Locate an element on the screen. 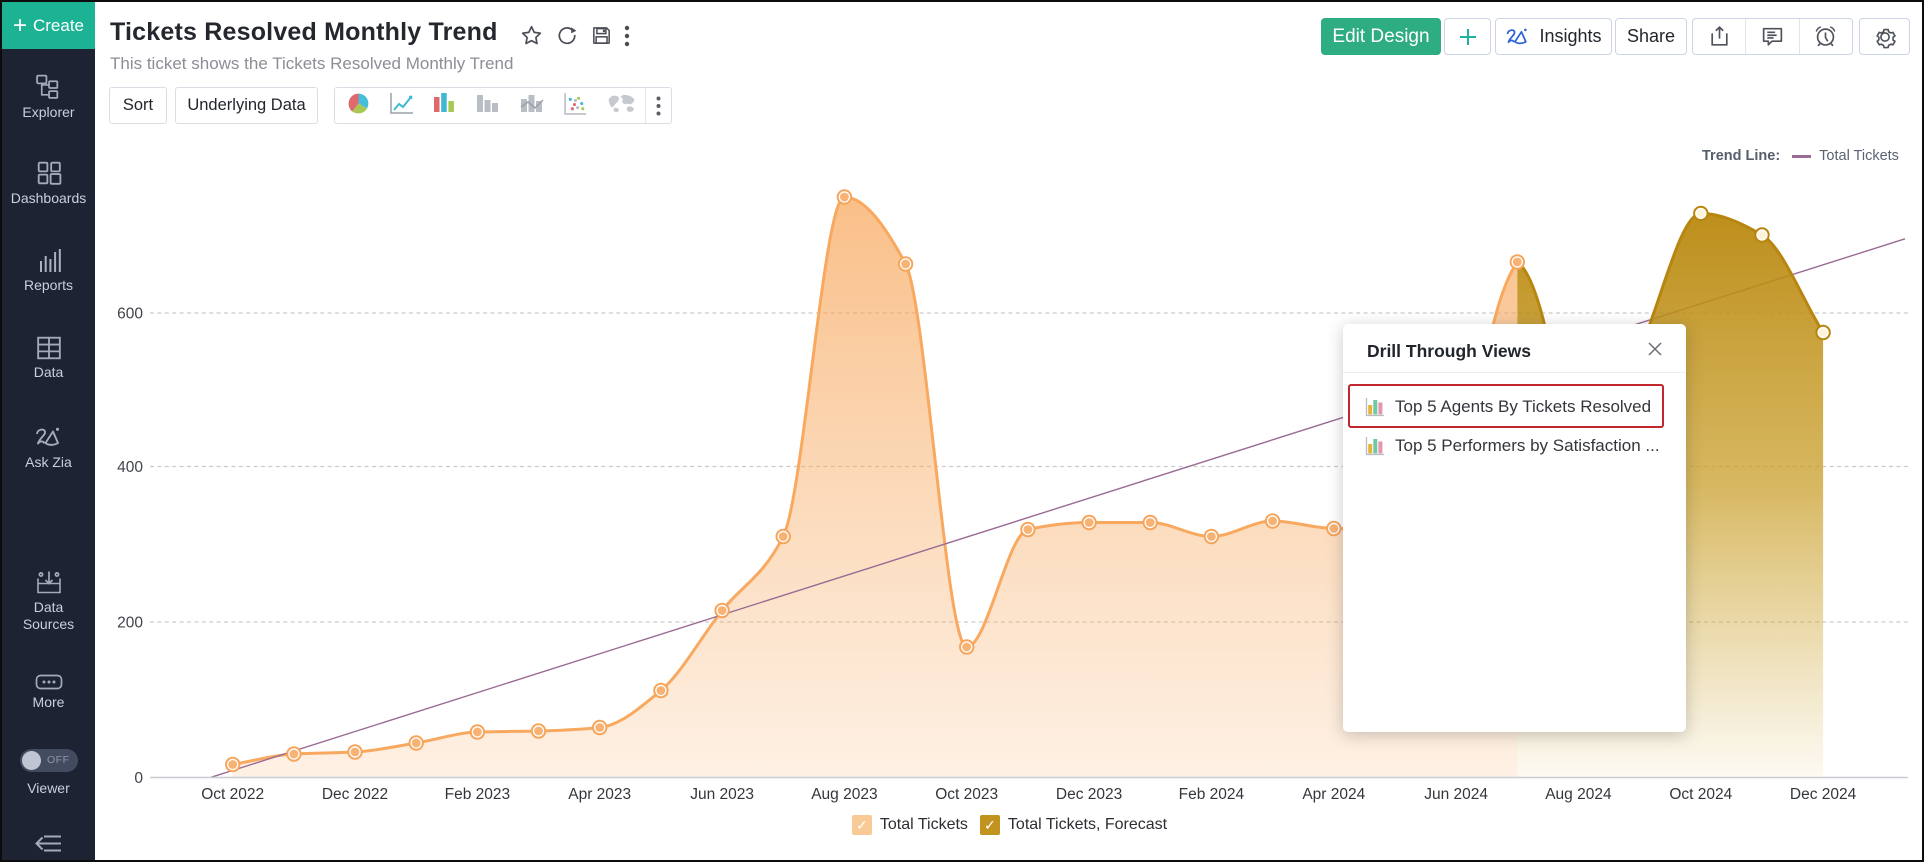 The height and width of the screenshot is (862, 1924). svg-text: Jun 2023 is located at coordinates (722, 794).